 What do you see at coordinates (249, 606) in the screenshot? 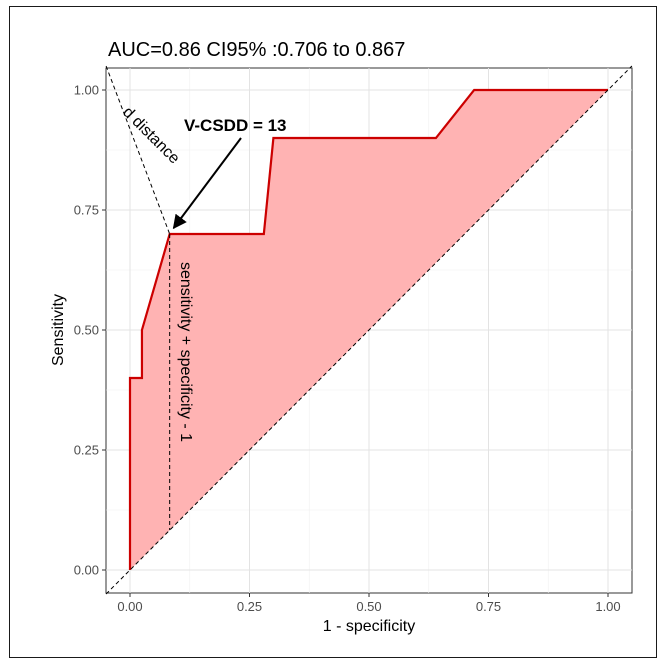
I see `x-tick-label: 0.25` at bounding box center [249, 606].